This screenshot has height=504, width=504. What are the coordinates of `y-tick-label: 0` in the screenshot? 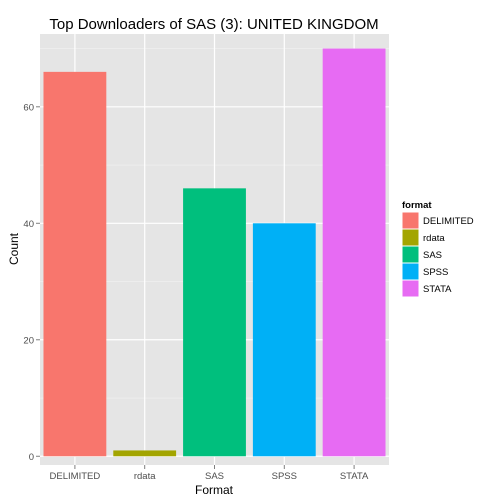 It's located at (31, 457).